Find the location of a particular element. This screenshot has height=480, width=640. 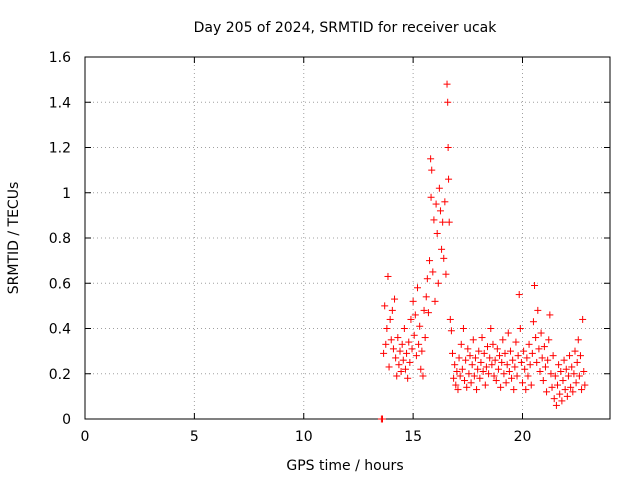

x-tick-label: 10 is located at coordinates (304, 437).